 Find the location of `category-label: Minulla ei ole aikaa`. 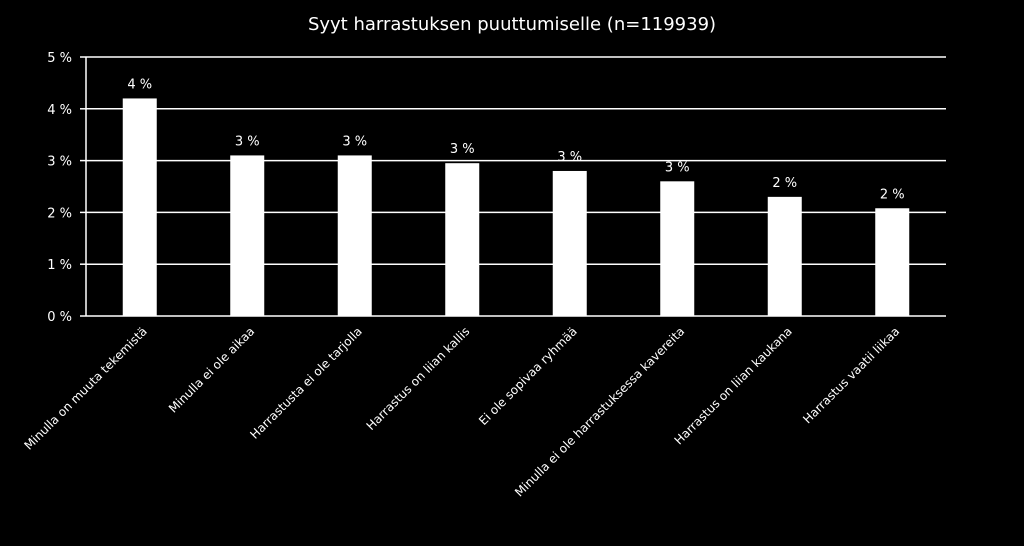

category-label: Minulla ei ole aikaa is located at coordinates (211, 369).